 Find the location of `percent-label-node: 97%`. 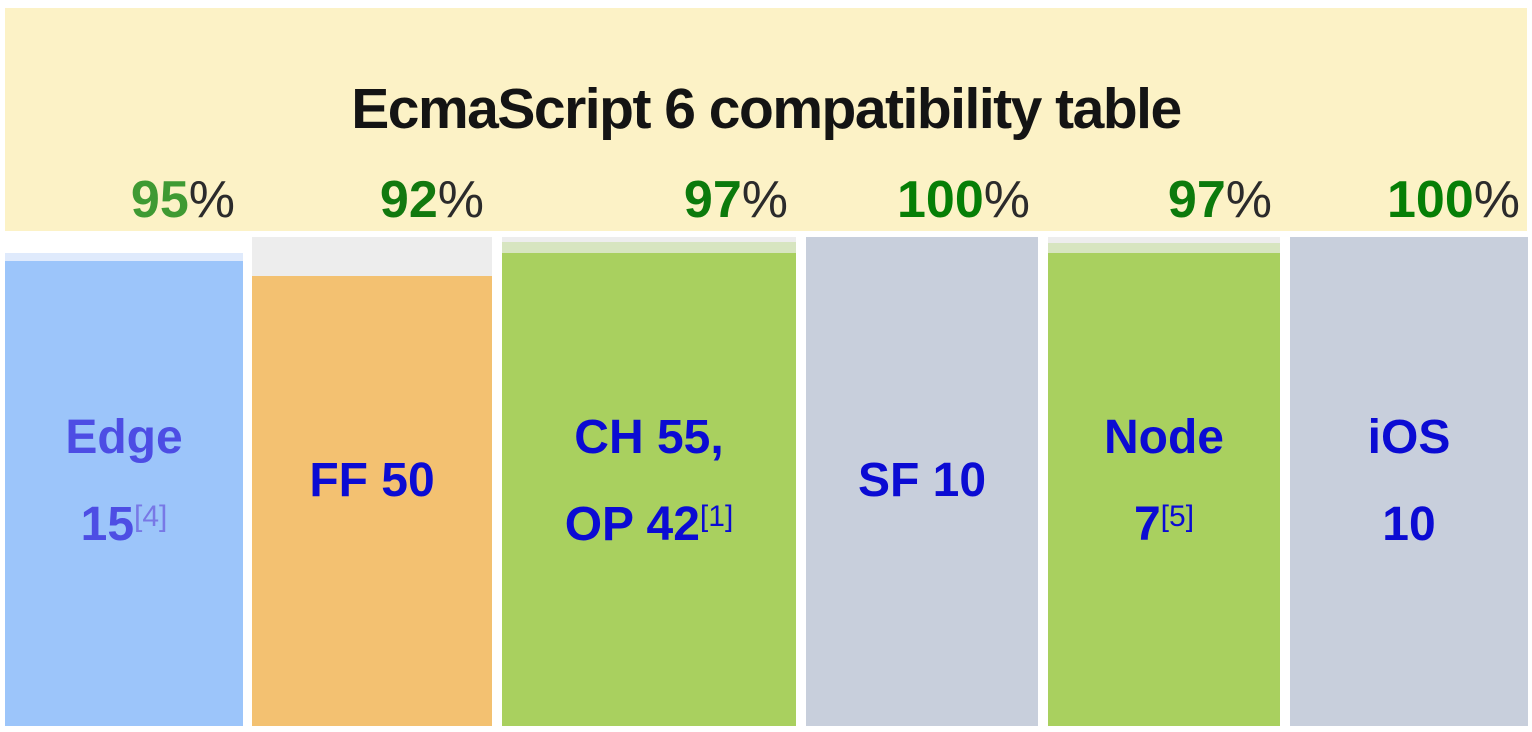

percent-label-node: 97% is located at coordinates (1160, 196).